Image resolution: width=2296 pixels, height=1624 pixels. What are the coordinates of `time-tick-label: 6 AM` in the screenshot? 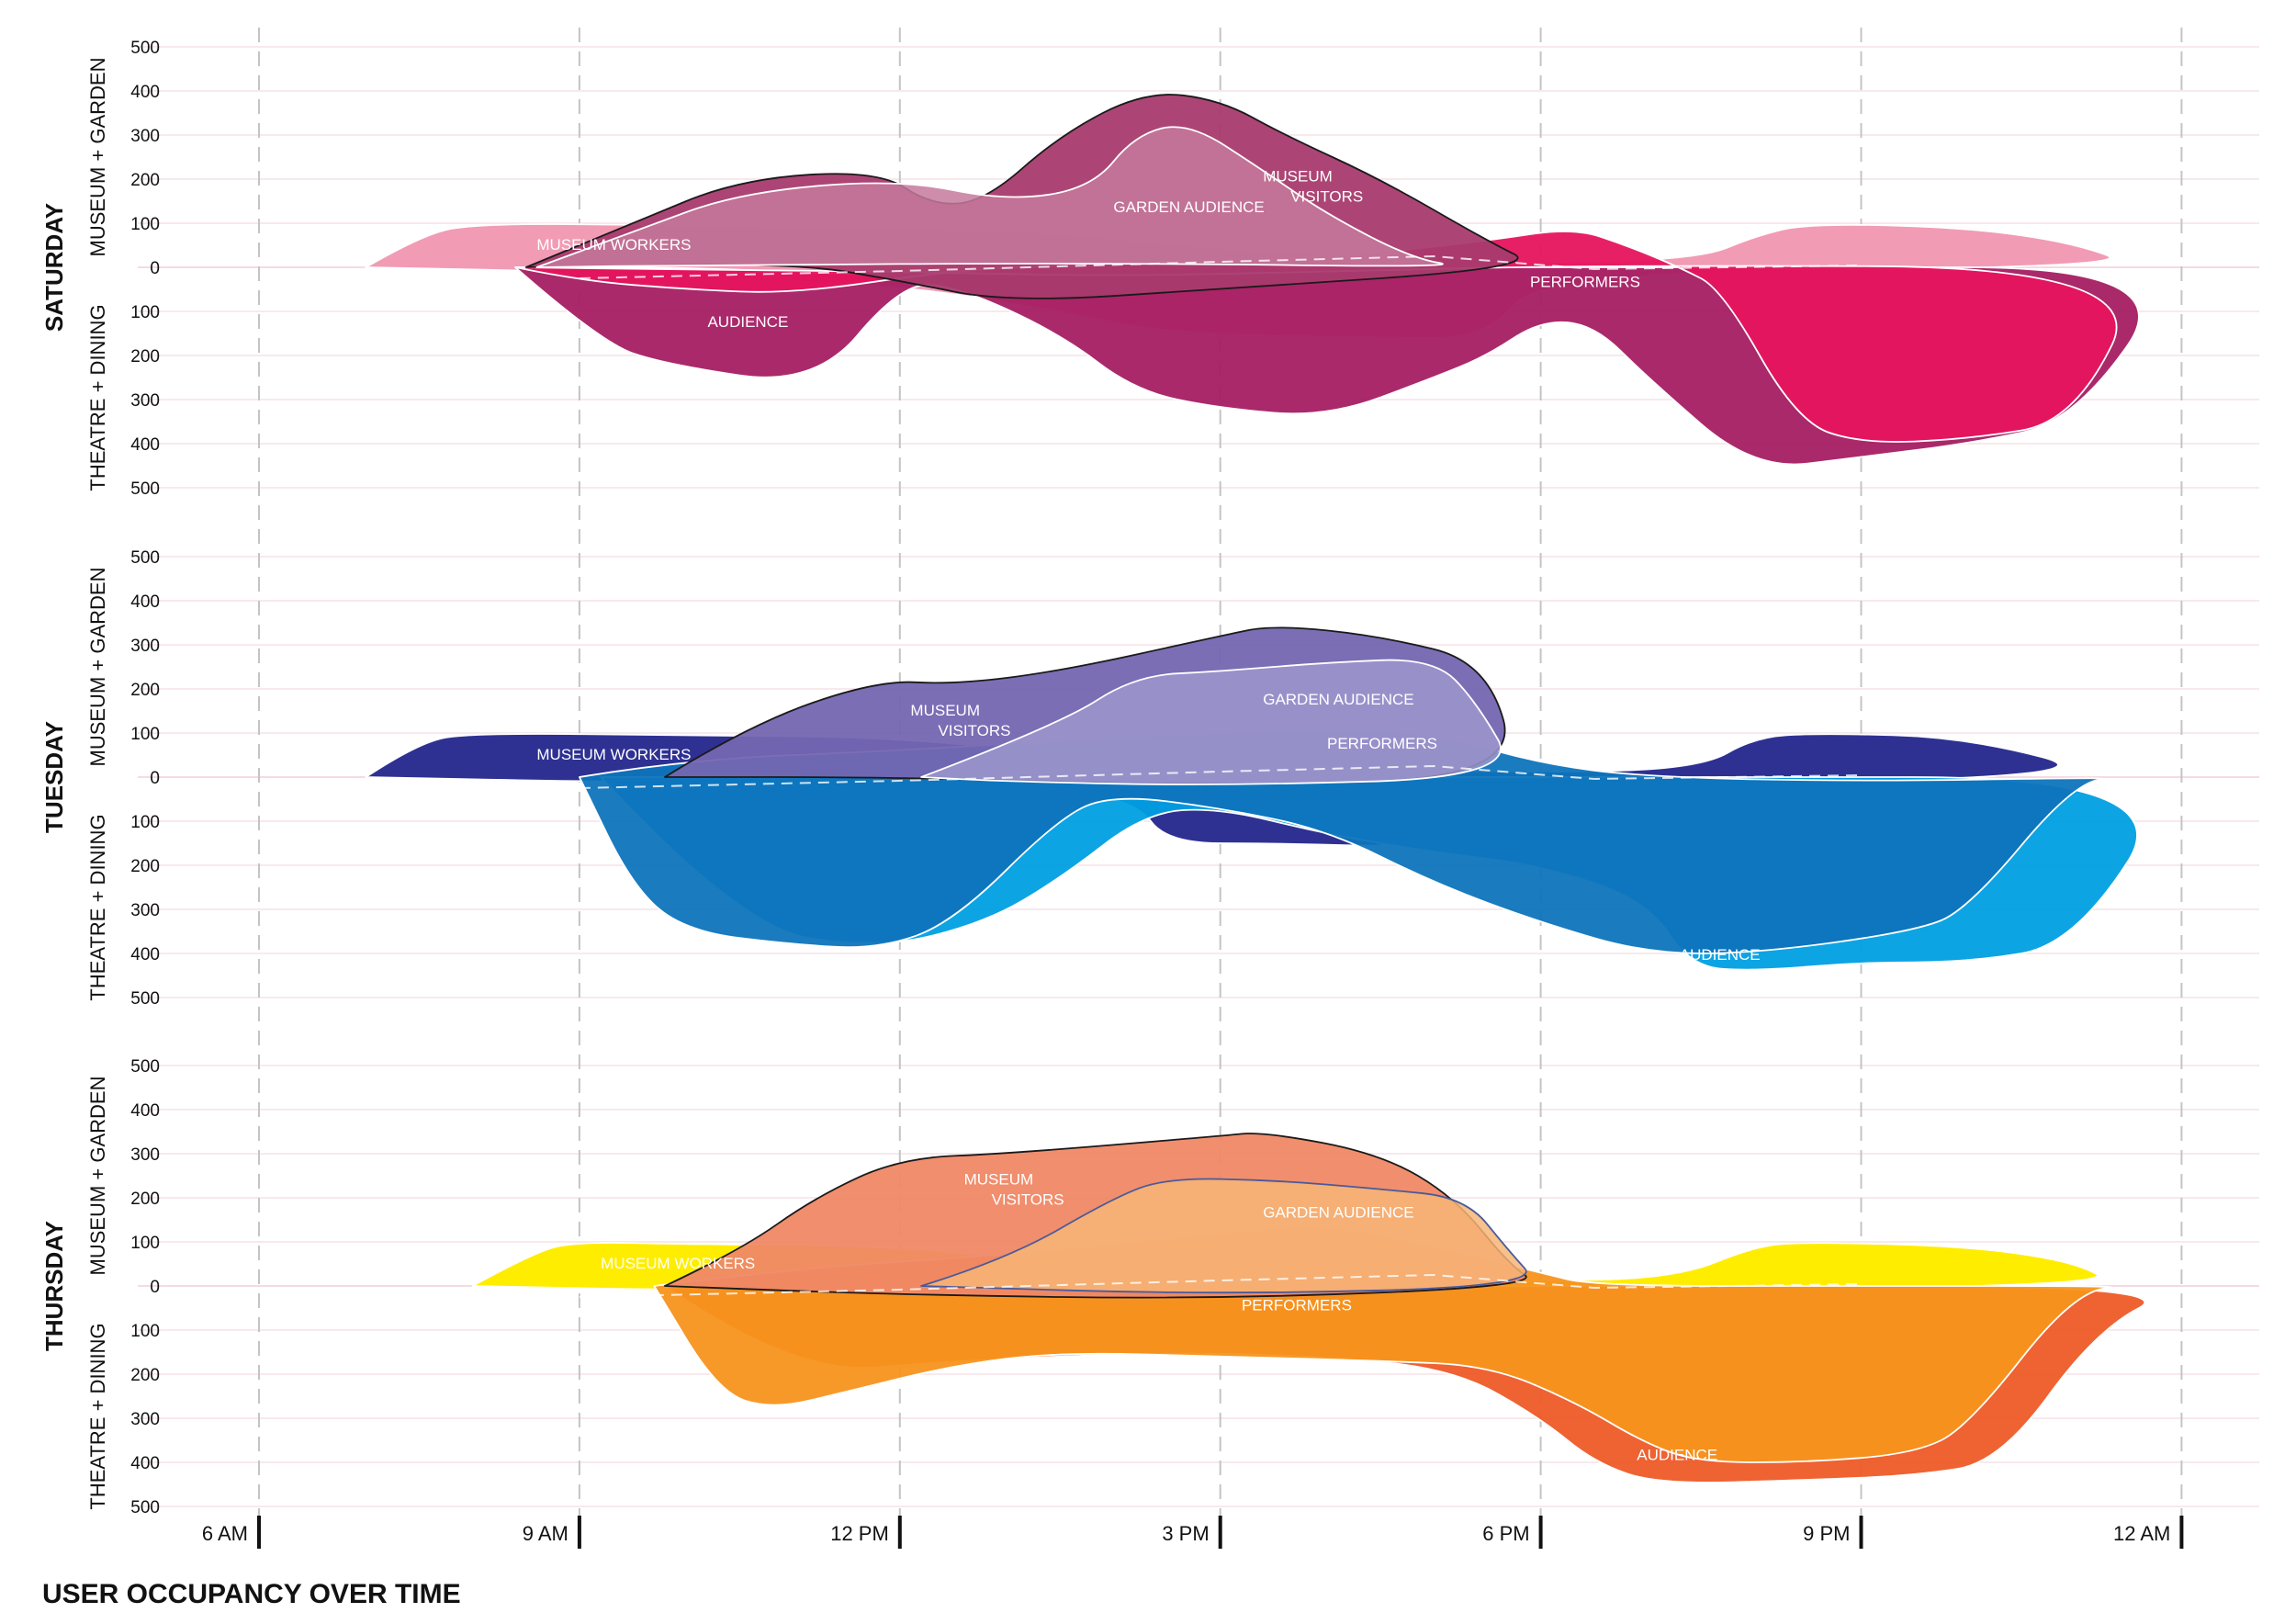 It's located at (225, 1533).